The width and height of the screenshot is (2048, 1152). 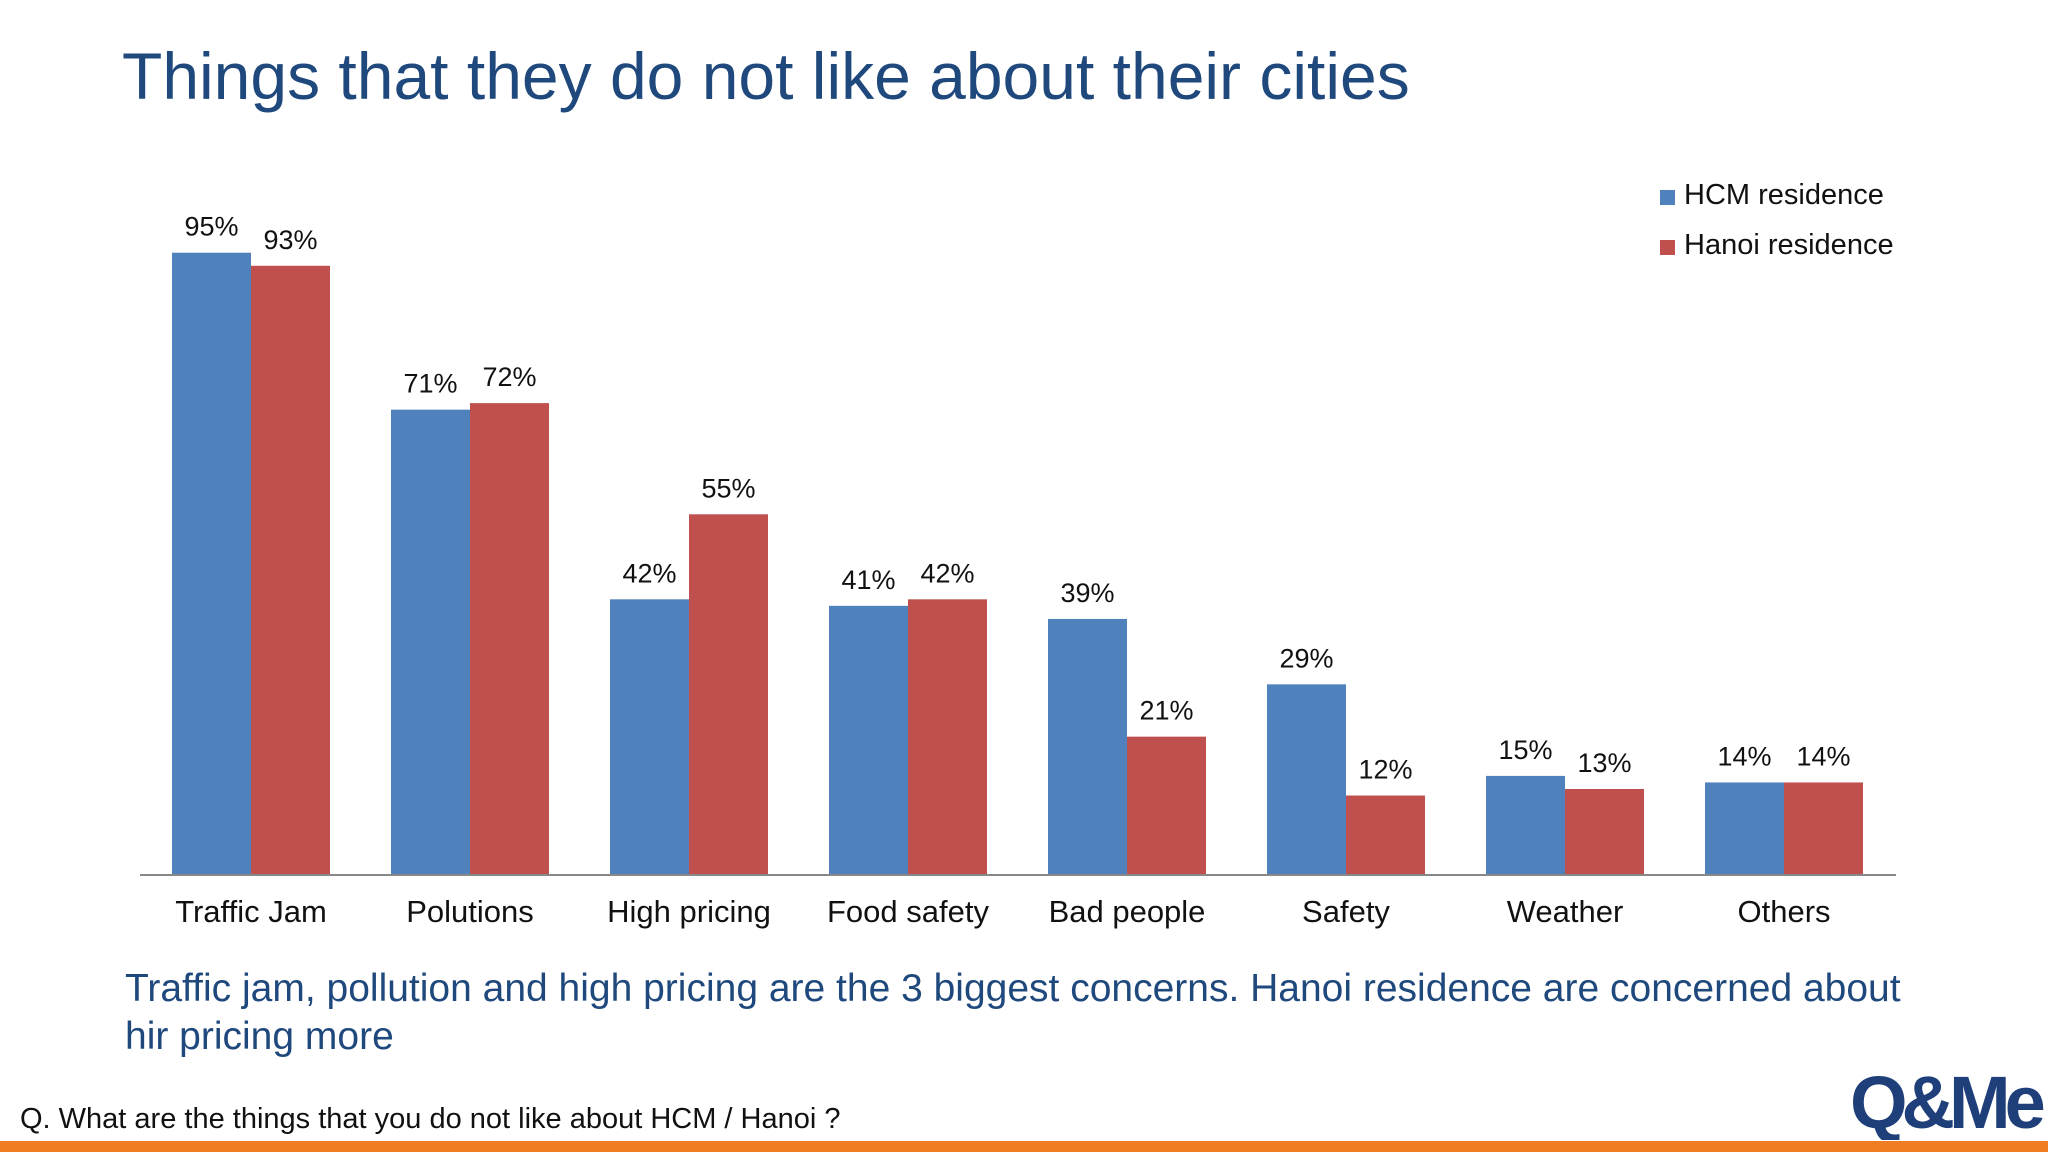 I want to click on value-label: 39%, so click(x=1087, y=593).